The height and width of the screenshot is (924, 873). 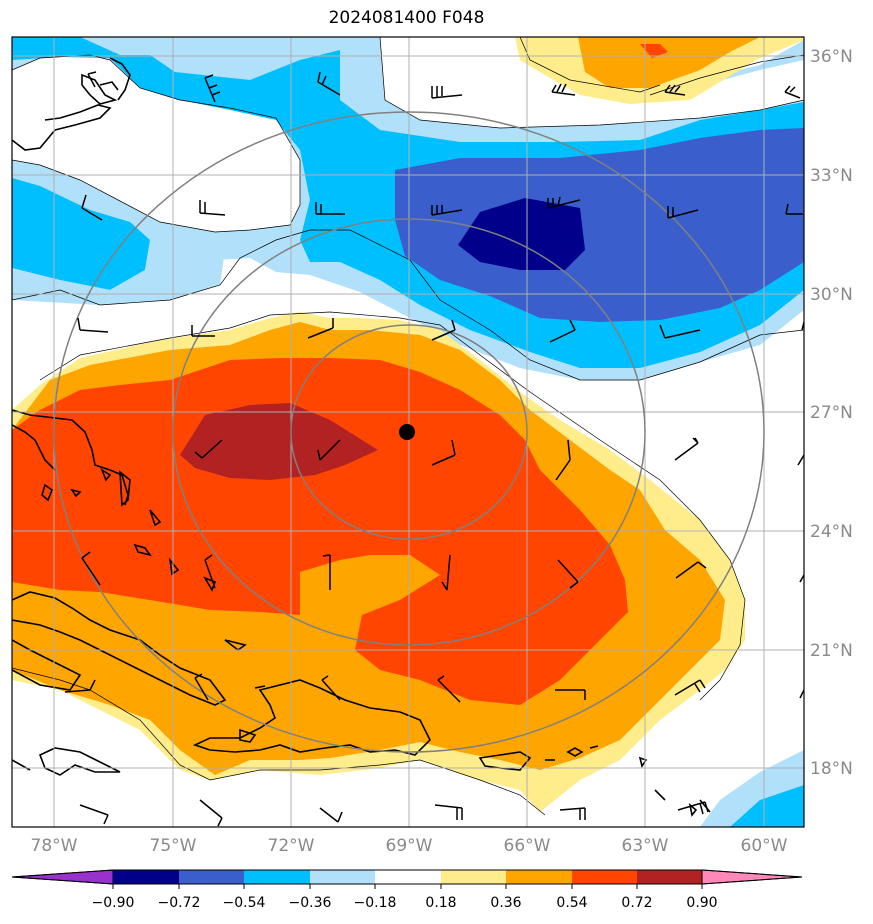 What do you see at coordinates (118, 272) in the screenshot?
I see `fill-lightblue-left` at bounding box center [118, 272].